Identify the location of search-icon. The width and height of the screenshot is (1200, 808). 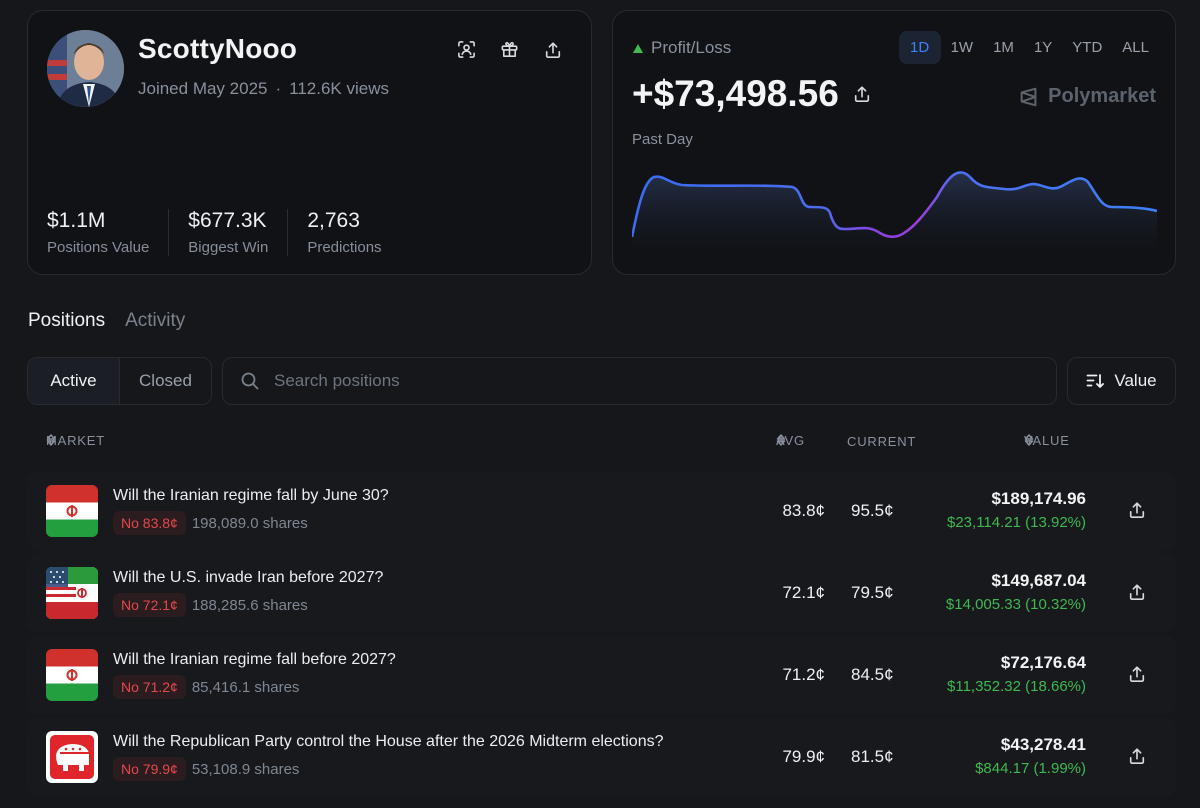
(250, 381).